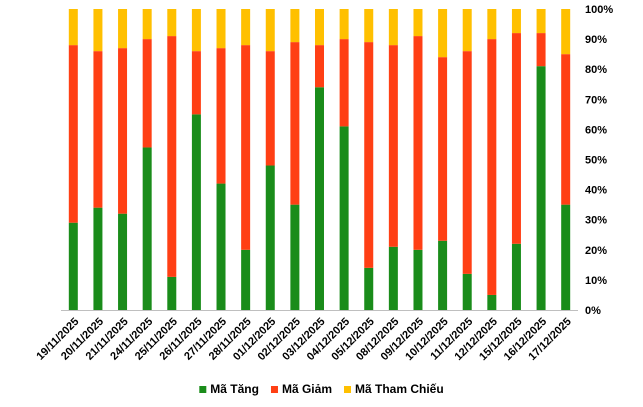 This screenshot has width=643, height=407. Describe the element at coordinates (596, 281) in the screenshot. I see `y-tick-label: 10%` at that location.